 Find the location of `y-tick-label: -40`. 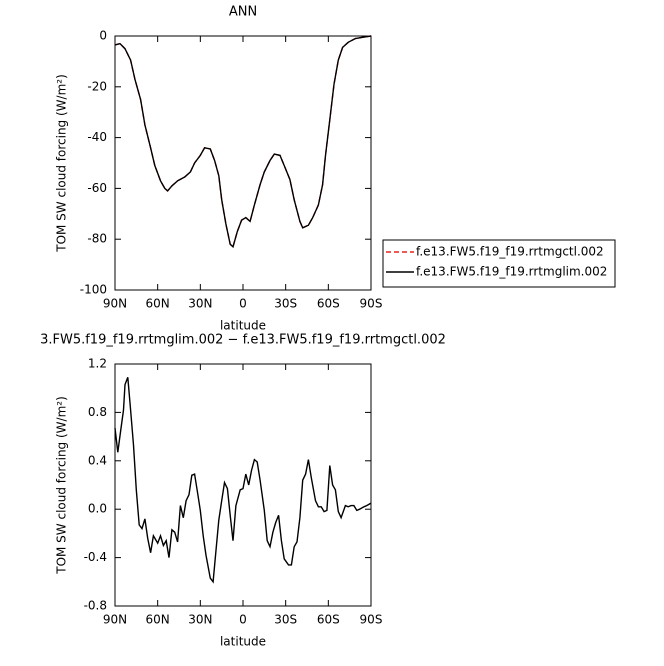

y-tick-label: -40 is located at coordinates (97, 137).